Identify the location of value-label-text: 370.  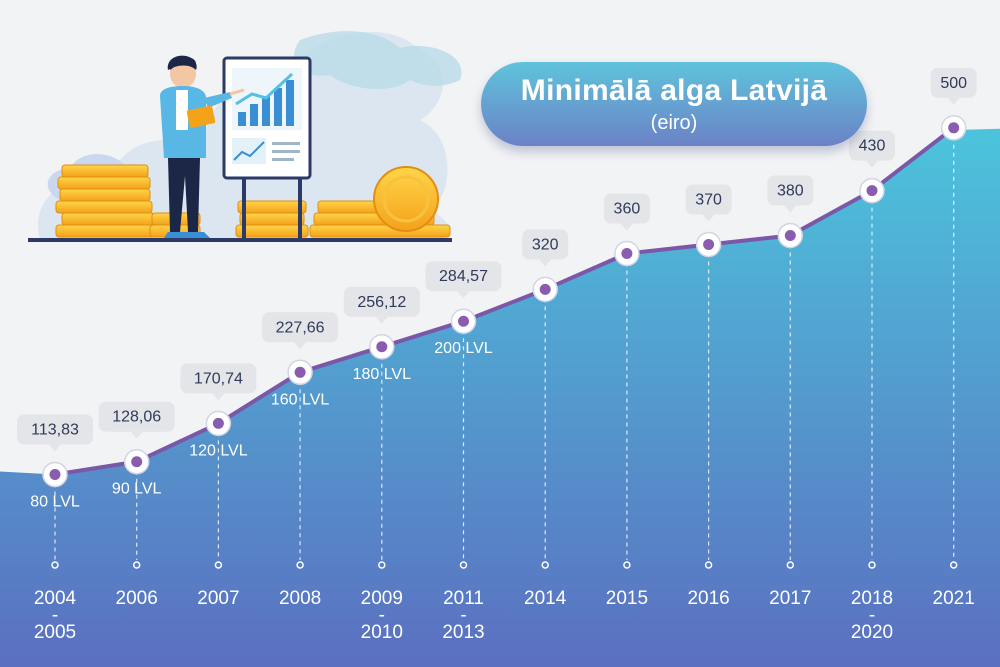
(708, 200).